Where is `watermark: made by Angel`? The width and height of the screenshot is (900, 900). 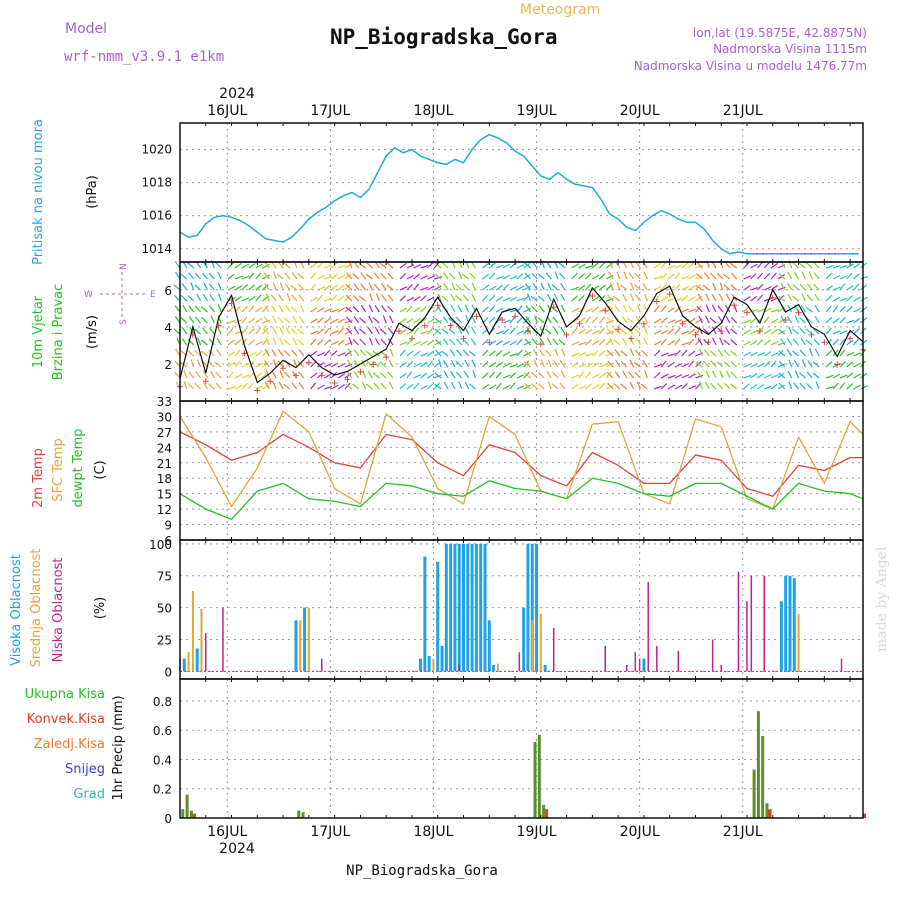 watermark: made by Angel is located at coordinates (882, 599).